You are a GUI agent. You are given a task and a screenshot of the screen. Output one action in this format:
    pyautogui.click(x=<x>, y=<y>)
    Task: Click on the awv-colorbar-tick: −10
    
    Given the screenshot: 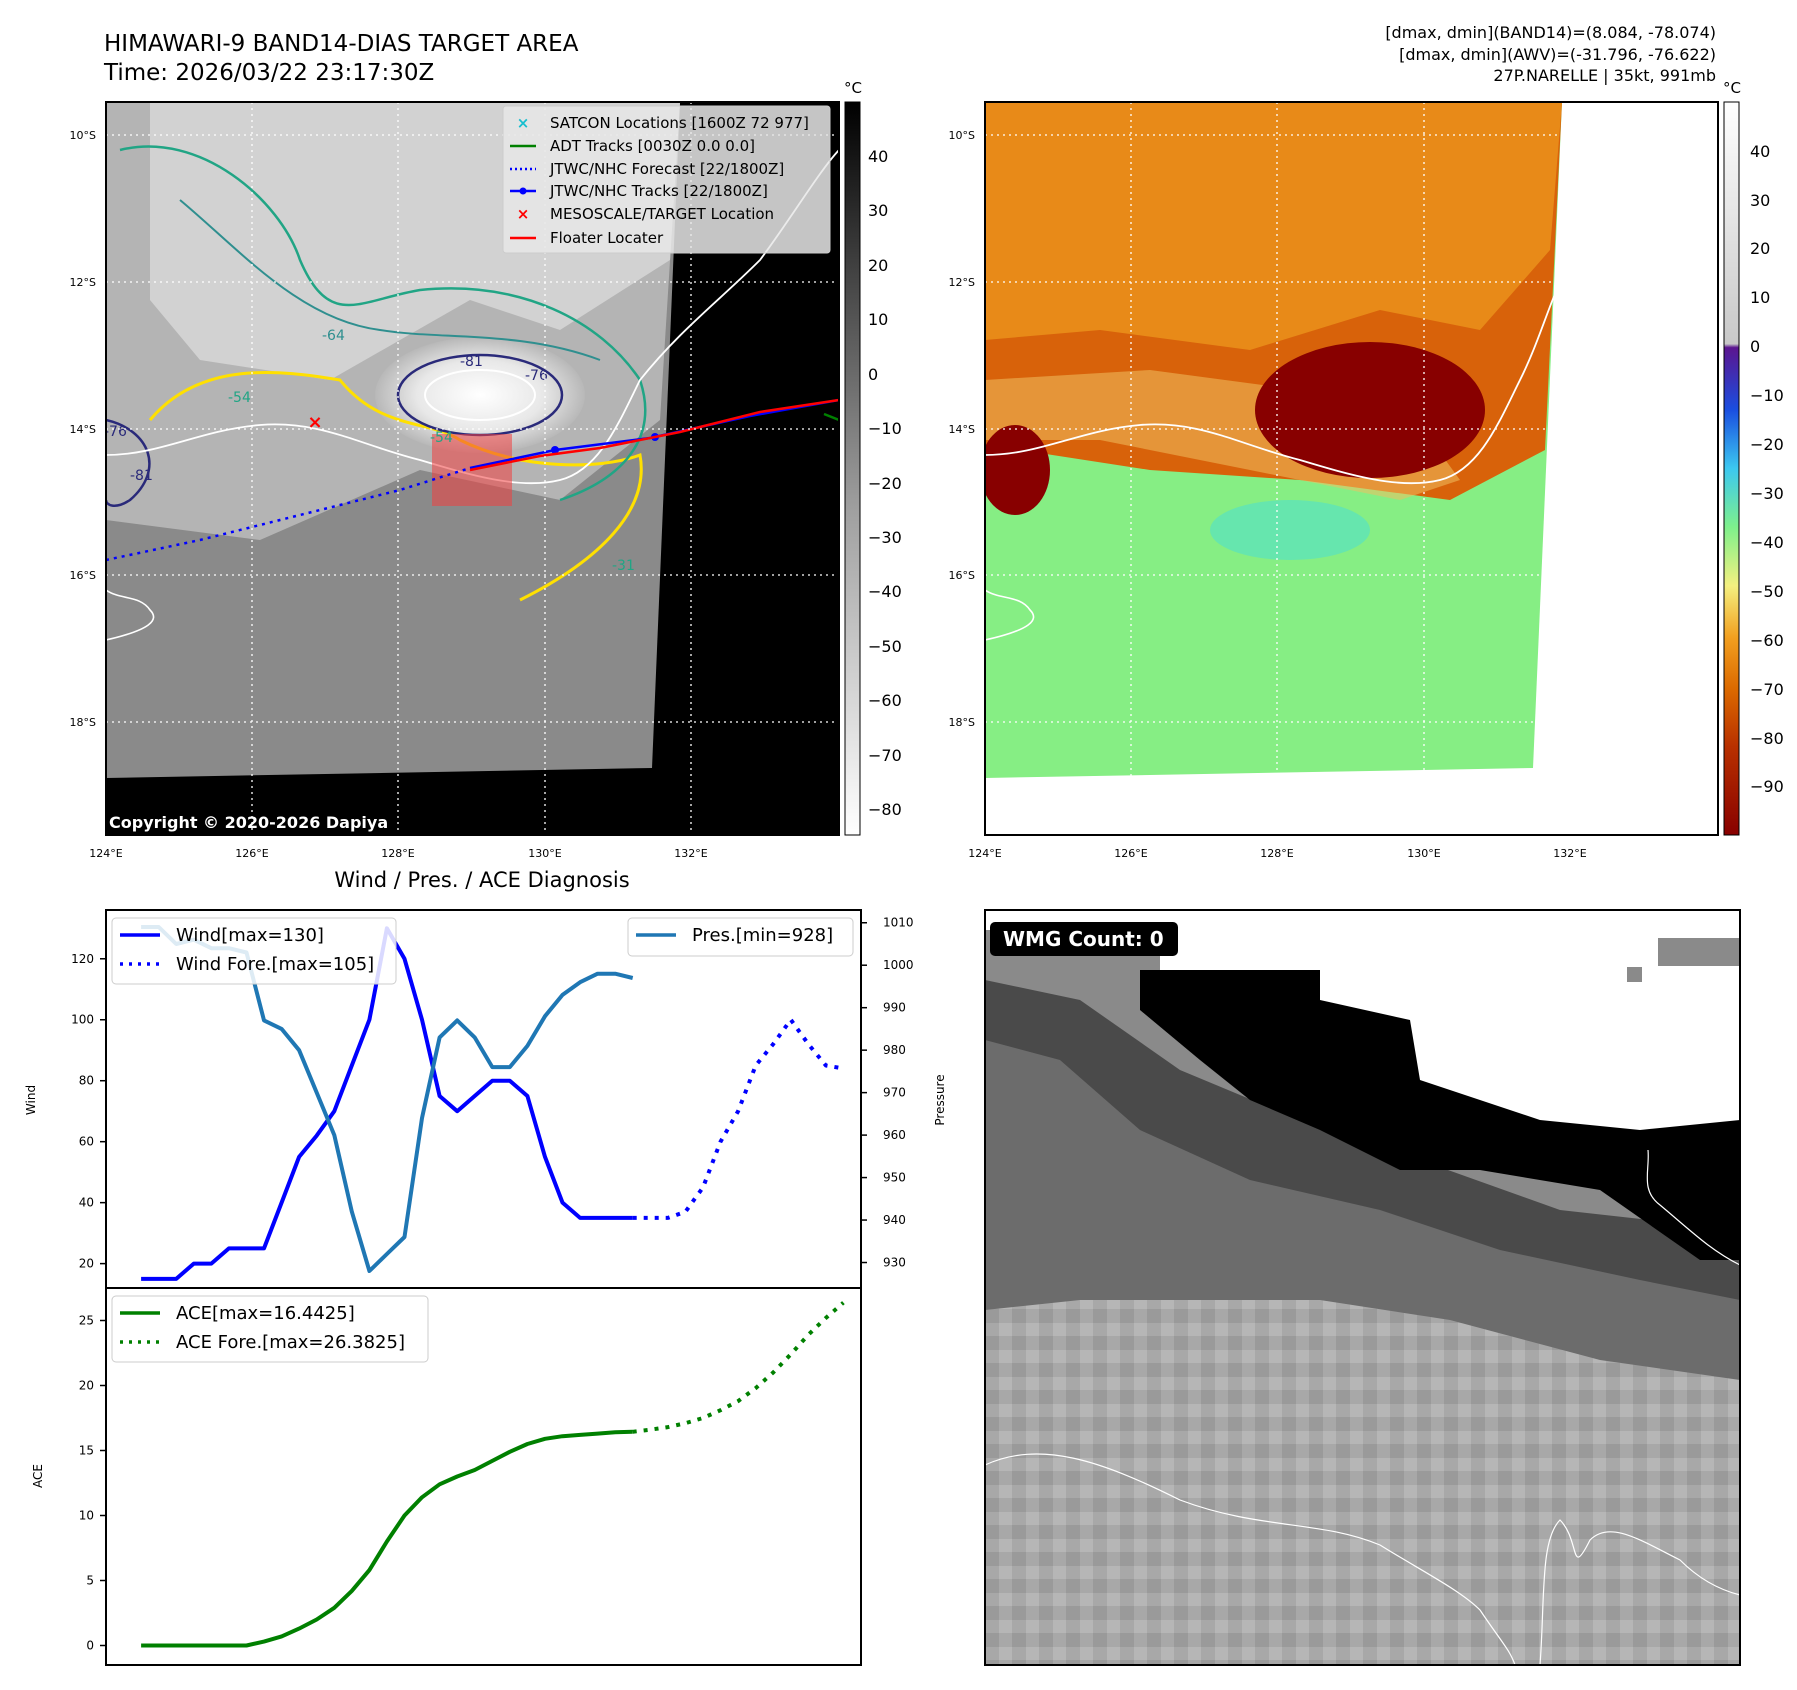 What is the action you would take?
    pyautogui.click(x=1767, y=395)
    